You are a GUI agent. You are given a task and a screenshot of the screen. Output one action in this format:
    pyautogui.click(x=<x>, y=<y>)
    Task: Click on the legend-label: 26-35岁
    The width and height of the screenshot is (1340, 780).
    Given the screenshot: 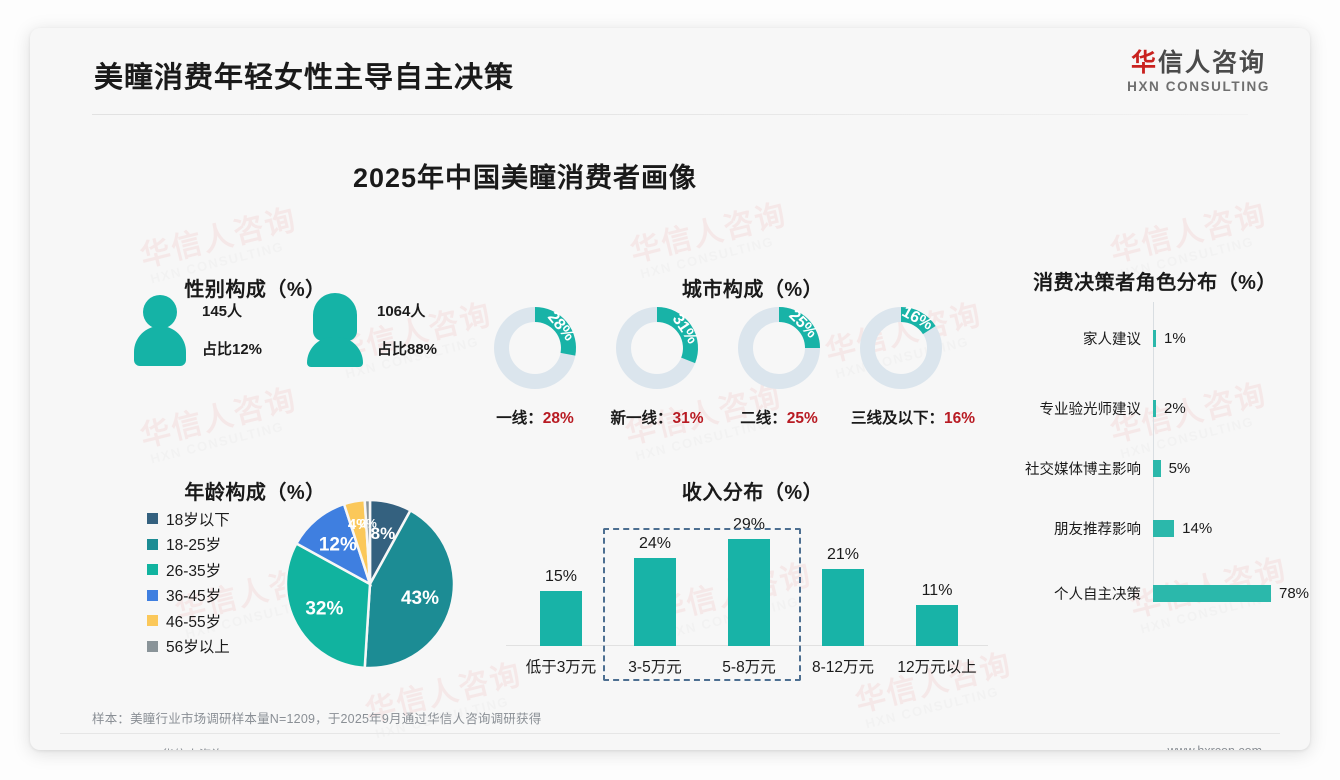 What is the action you would take?
    pyautogui.click(x=194, y=571)
    